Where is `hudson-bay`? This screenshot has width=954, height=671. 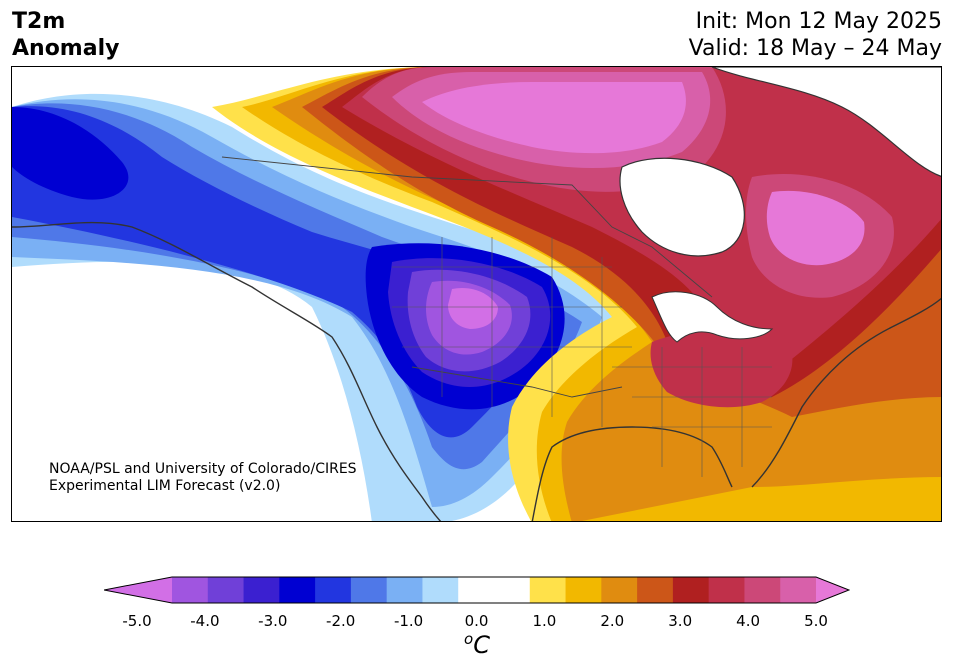 hudson-bay is located at coordinates (682, 207).